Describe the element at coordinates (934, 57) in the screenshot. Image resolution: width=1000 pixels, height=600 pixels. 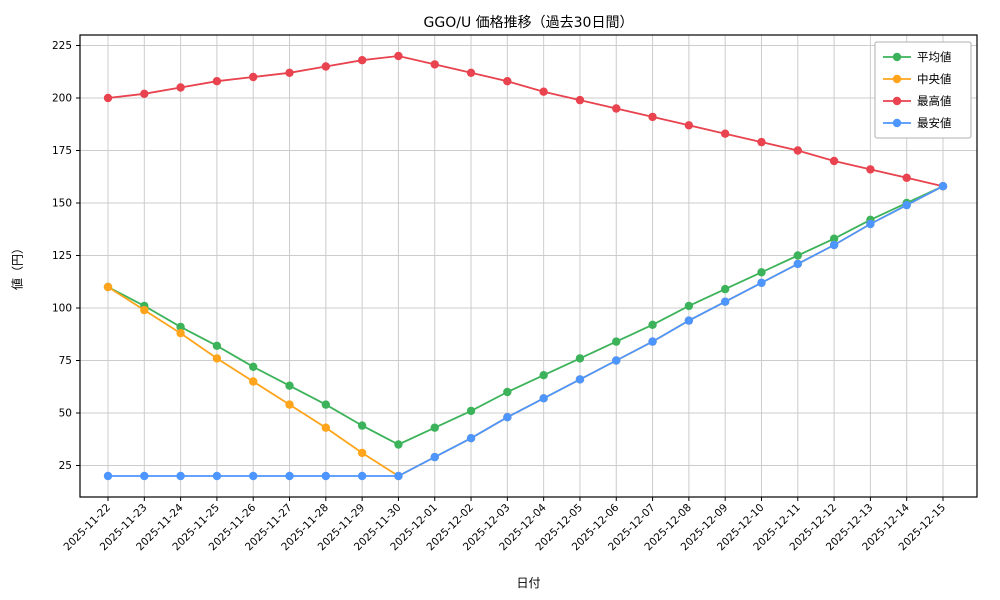
I see `legend-label: 平均値` at that location.